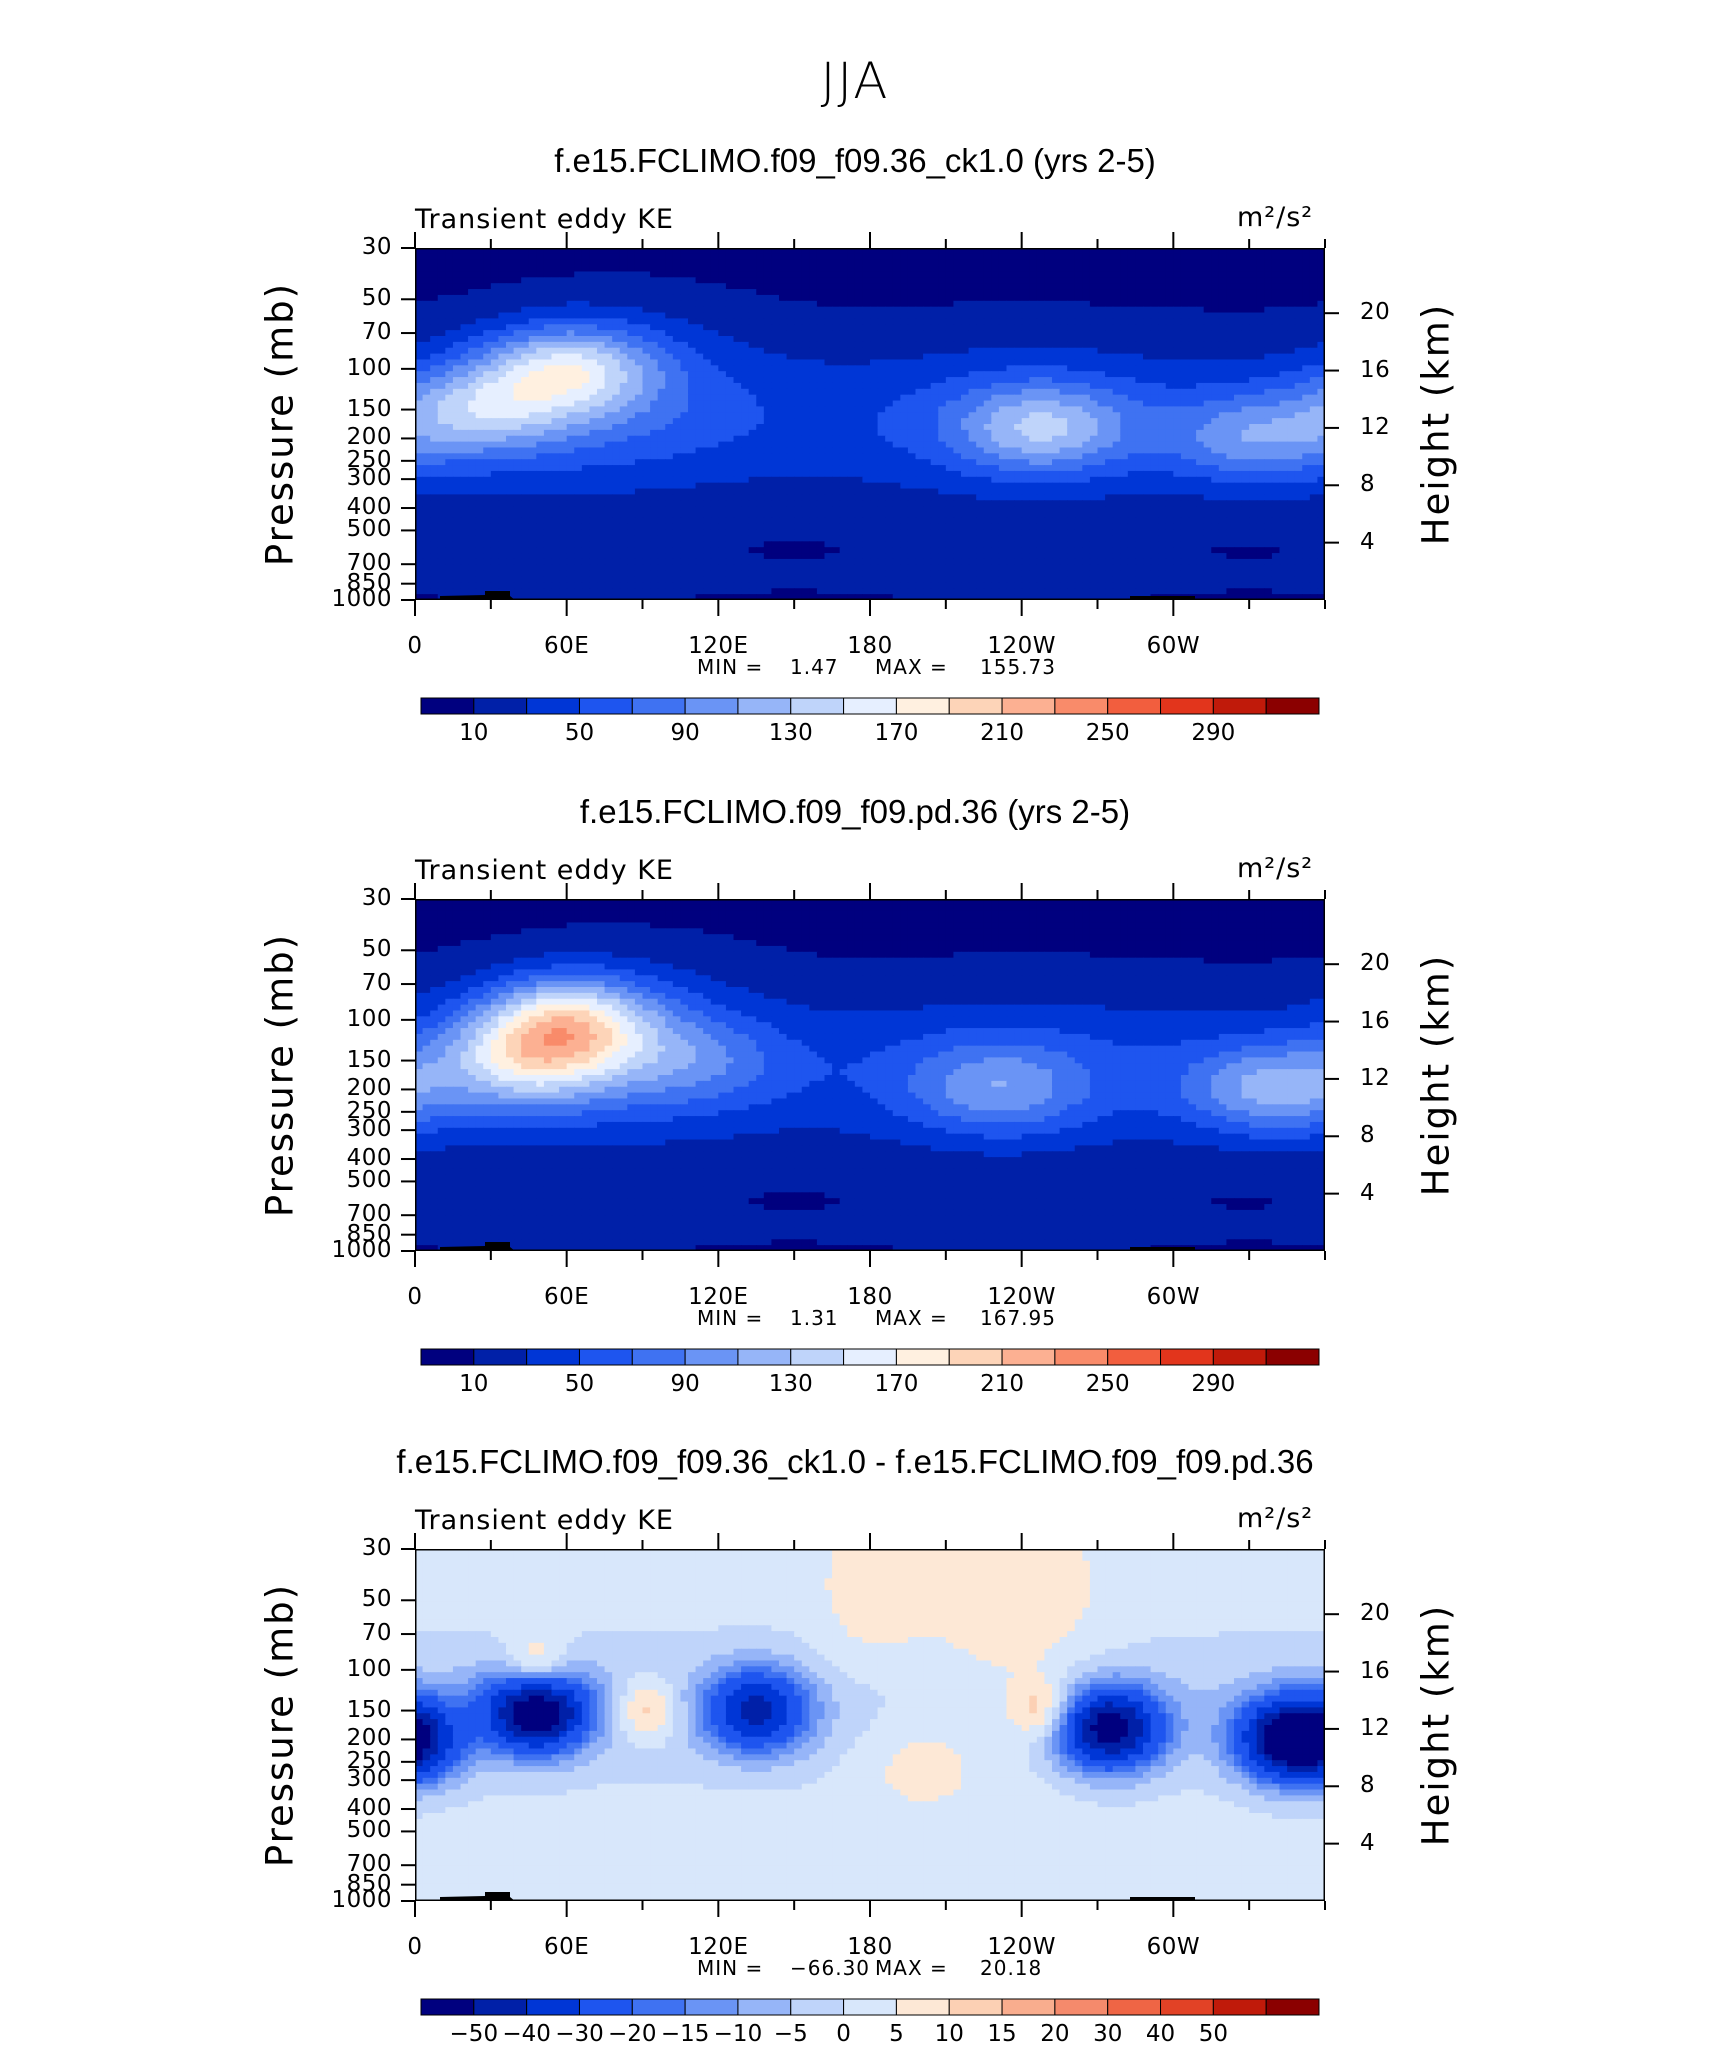 This screenshot has height=2047, width=1710. Describe the element at coordinates (855, 161) in the screenshot. I see `panel-title: f.e15.FCLIMO.f09_f09.36_ck1.0 (yrs 2-5)` at that location.